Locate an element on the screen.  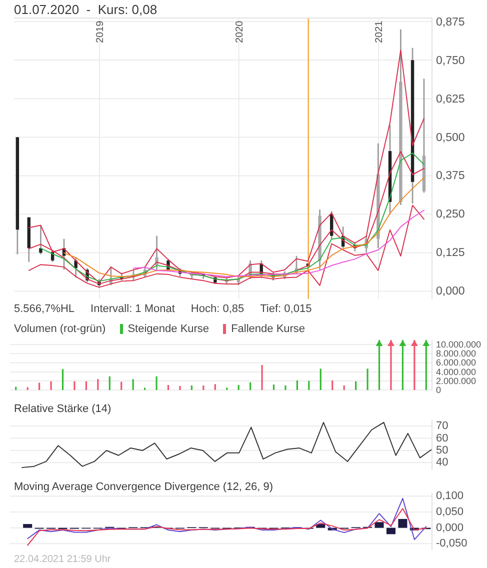
y-tick-label: 50 is located at coordinates (442, 450).